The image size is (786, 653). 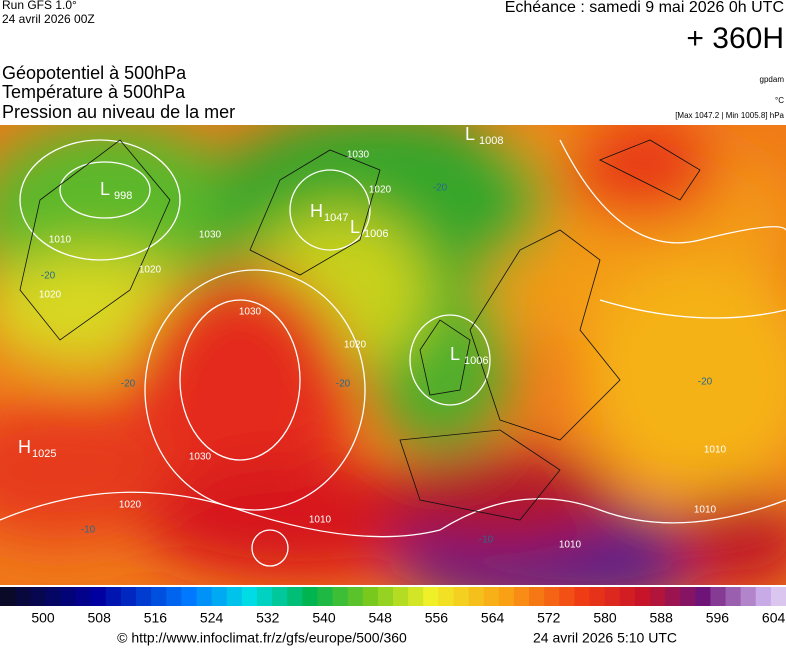 I want to click on colorbar-label: 500, so click(x=43, y=618).